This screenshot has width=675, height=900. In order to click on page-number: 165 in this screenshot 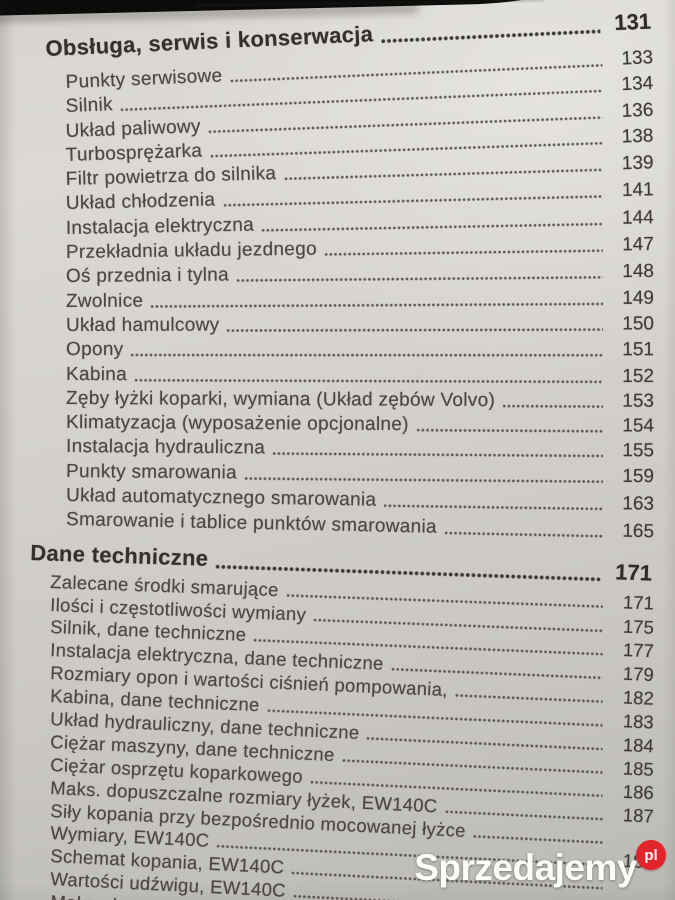, I will do `click(638, 531)`.